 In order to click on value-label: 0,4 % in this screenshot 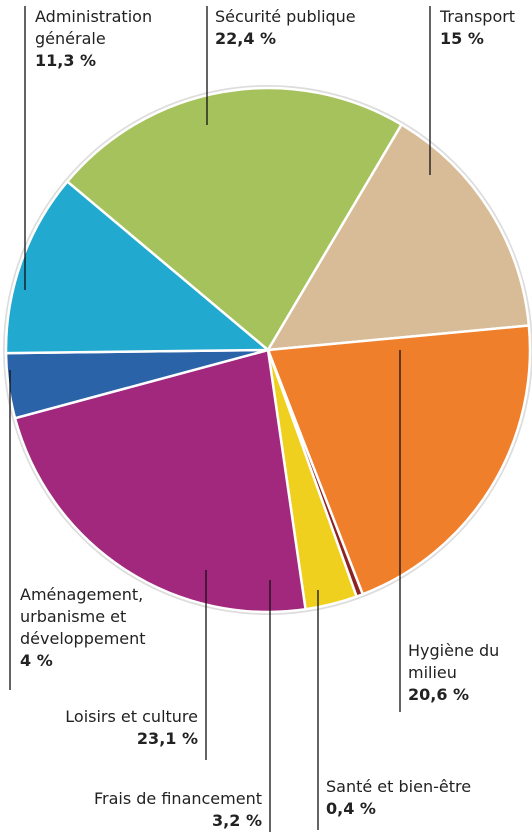, I will do `click(351, 808)`.